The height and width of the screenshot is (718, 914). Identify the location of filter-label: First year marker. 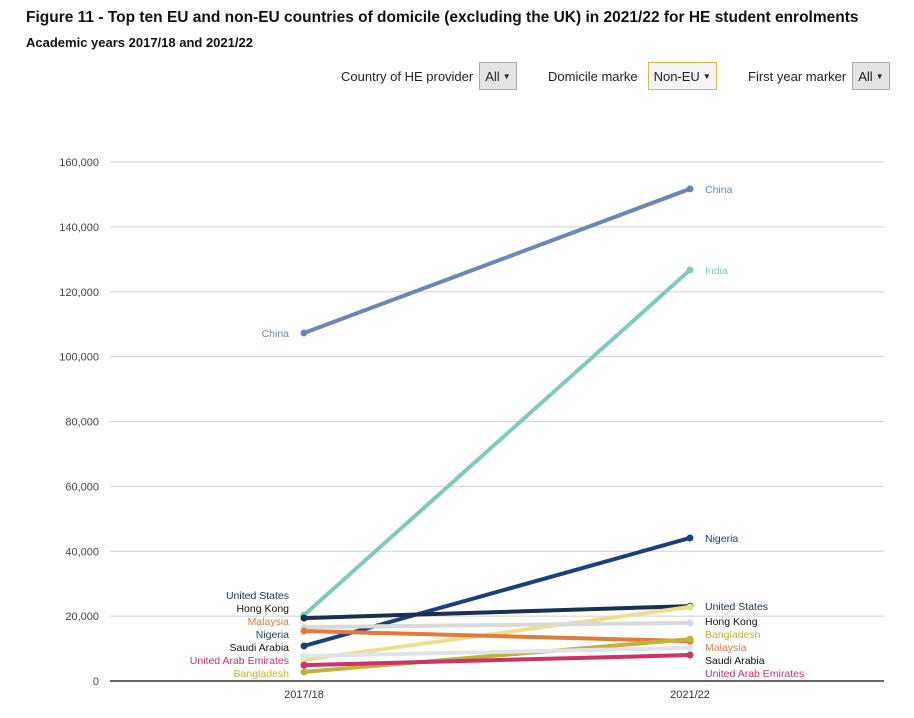
(797, 76).